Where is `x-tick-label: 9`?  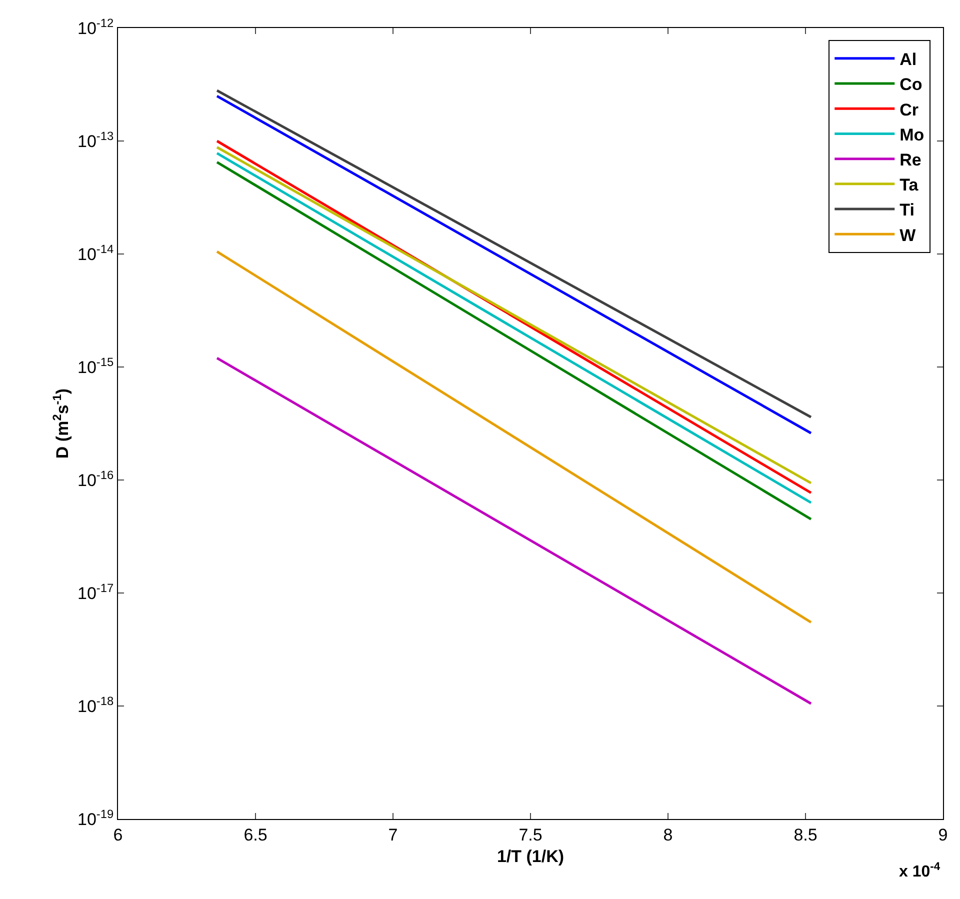 x-tick-label: 9 is located at coordinates (943, 834).